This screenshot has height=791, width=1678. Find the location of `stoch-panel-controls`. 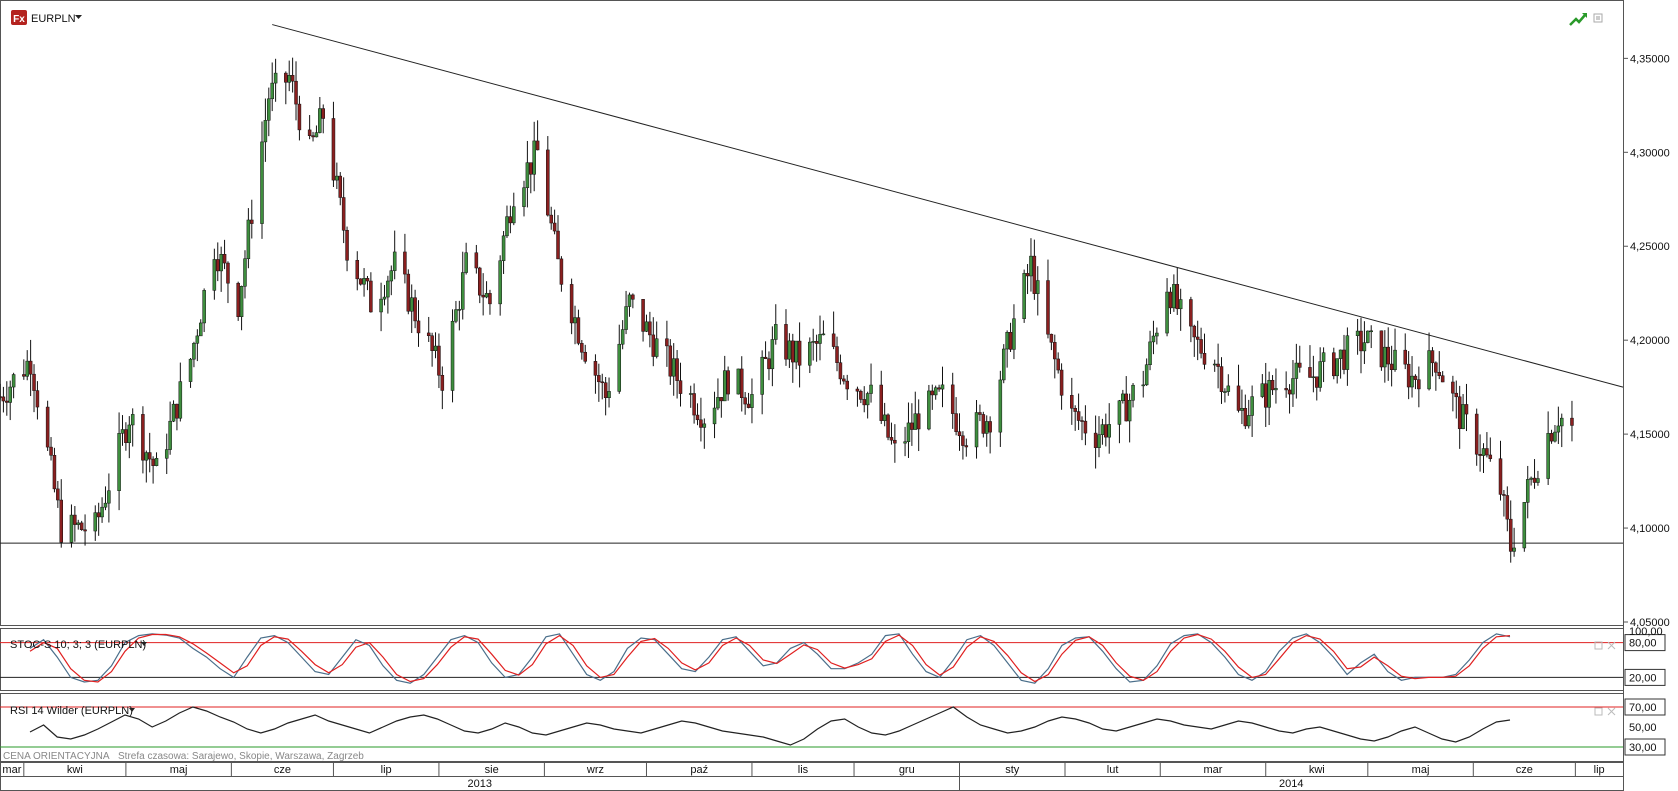

stoch-panel-controls is located at coordinates (1605, 645).